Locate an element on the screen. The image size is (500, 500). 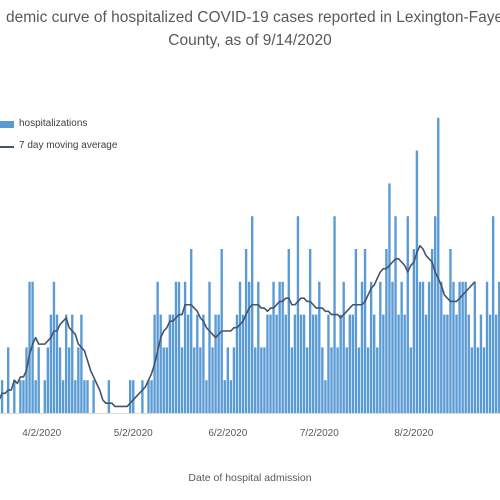
legend-swatch-bar is located at coordinates (7, 124).